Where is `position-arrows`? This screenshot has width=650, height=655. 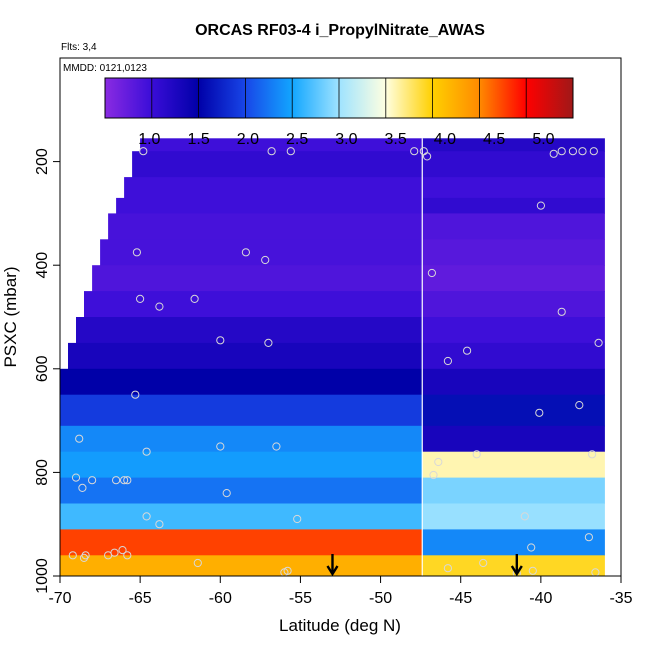 position-arrows is located at coordinates (424, 565).